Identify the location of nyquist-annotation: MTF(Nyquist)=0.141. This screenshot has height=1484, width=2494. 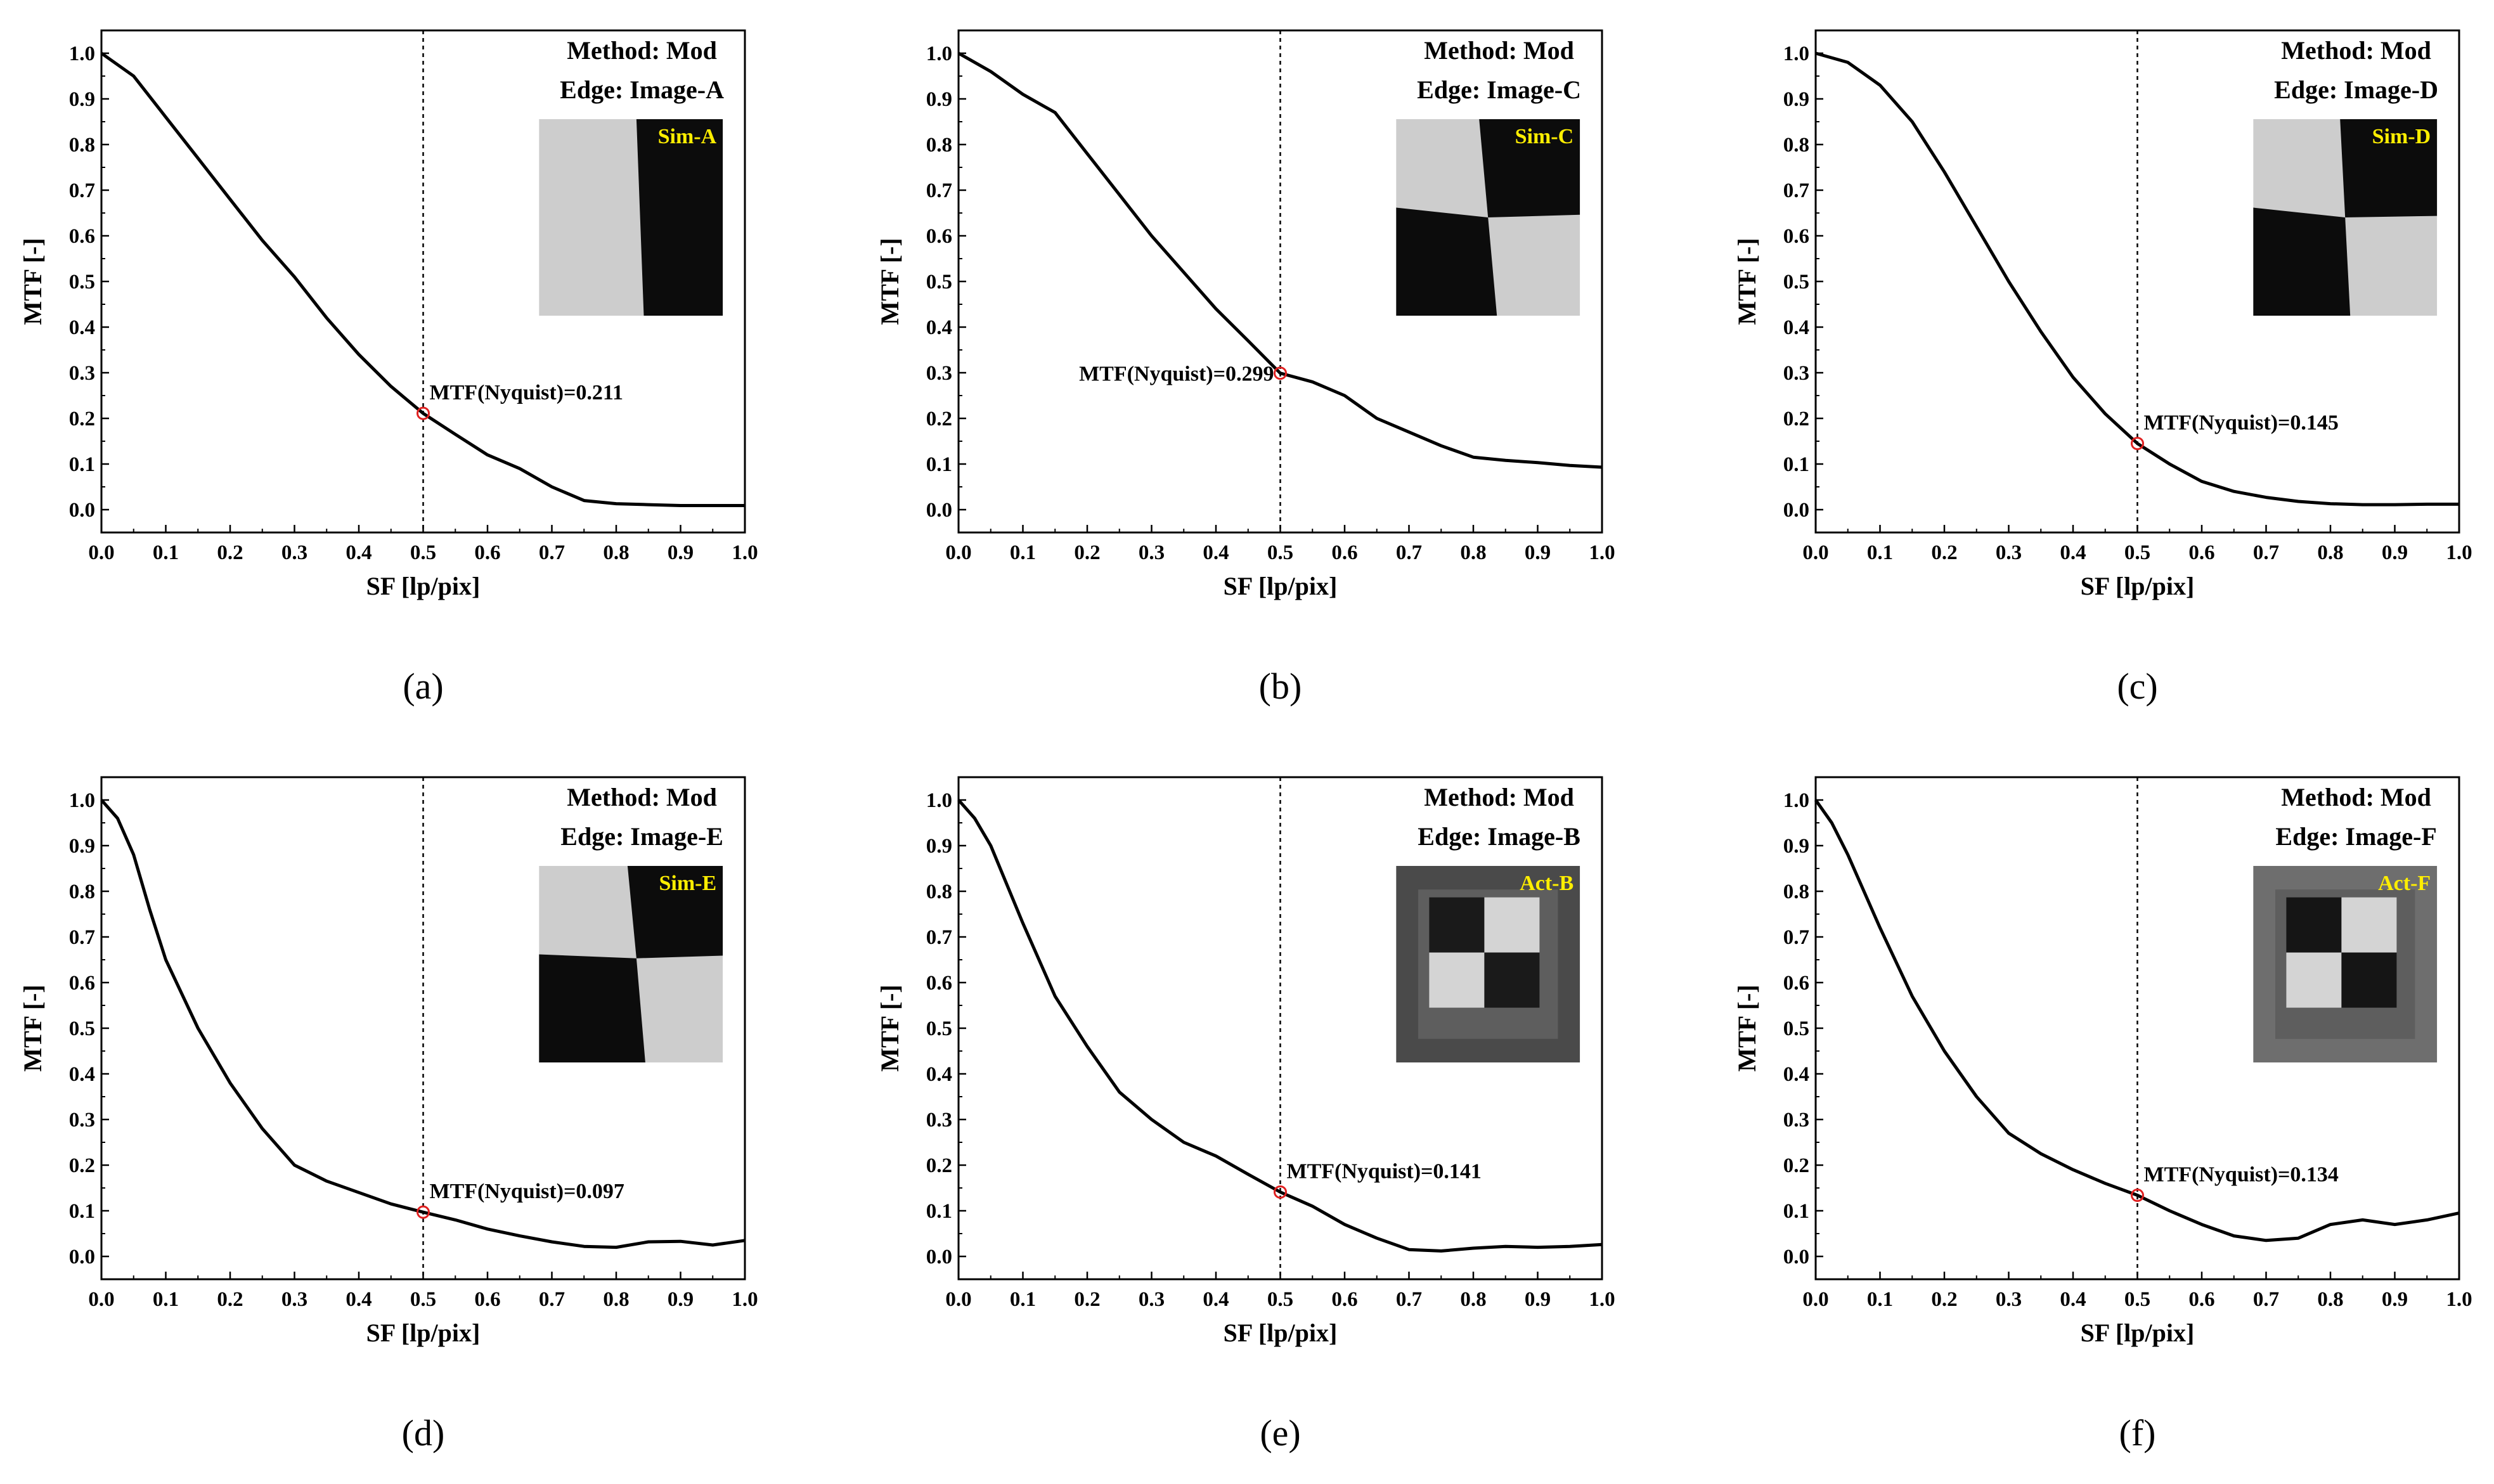
(1384, 1171).